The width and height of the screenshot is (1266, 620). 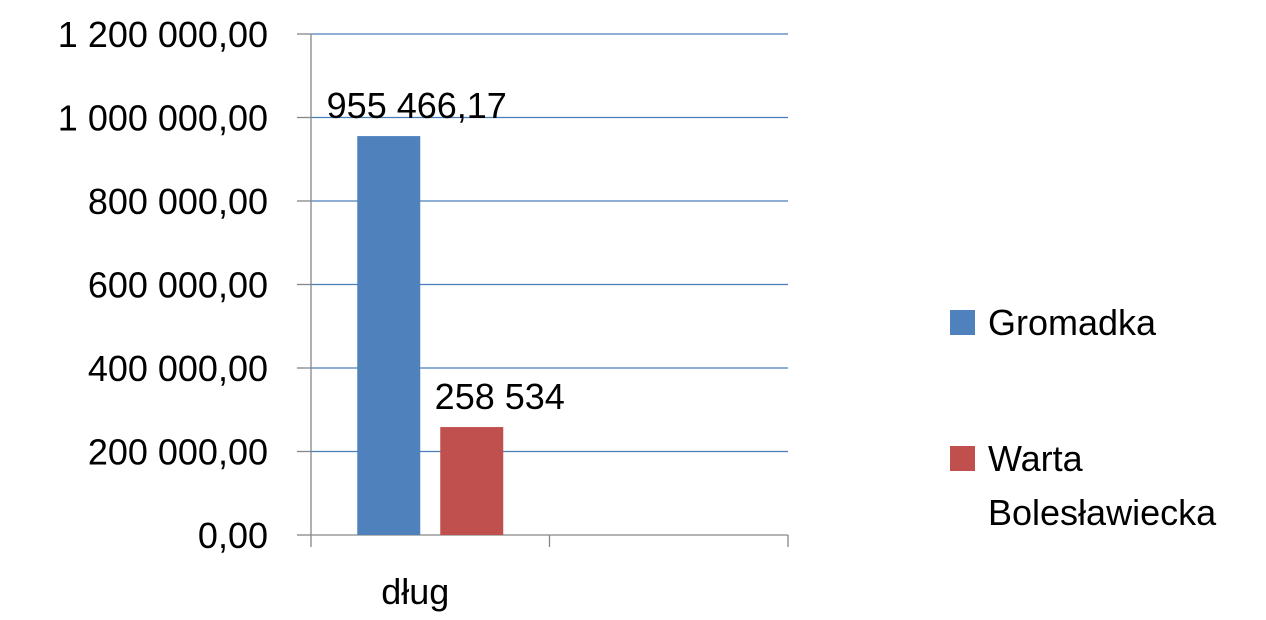 I want to click on legend: Gromadka Warta Bolesławiecka, so click(x=1083, y=417).